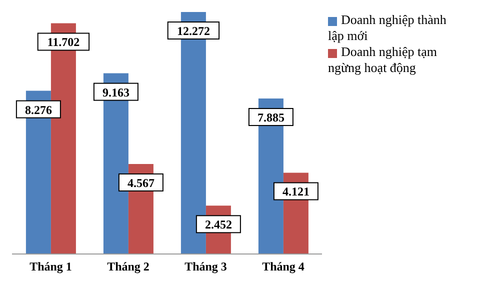 The image size is (480, 288). Describe the element at coordinates (283, 267) in the screenshot. I see `x-tick-label: Tháng 4` at that location.